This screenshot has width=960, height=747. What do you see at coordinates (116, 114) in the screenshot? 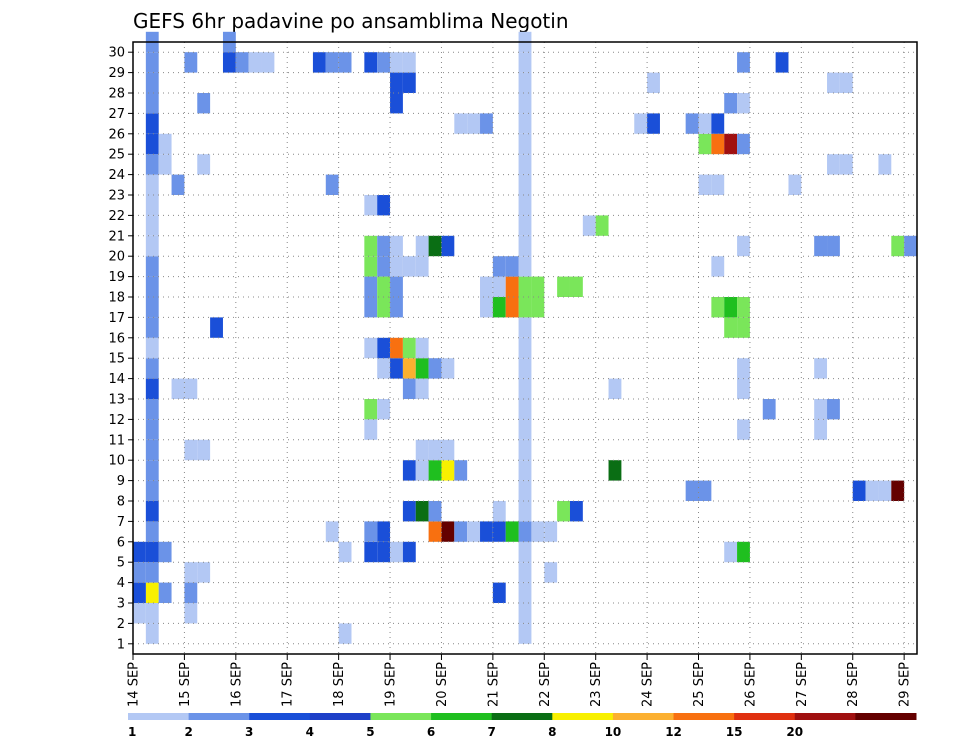
I see `y-tick-label: 27` at bounding box center [116, 114].